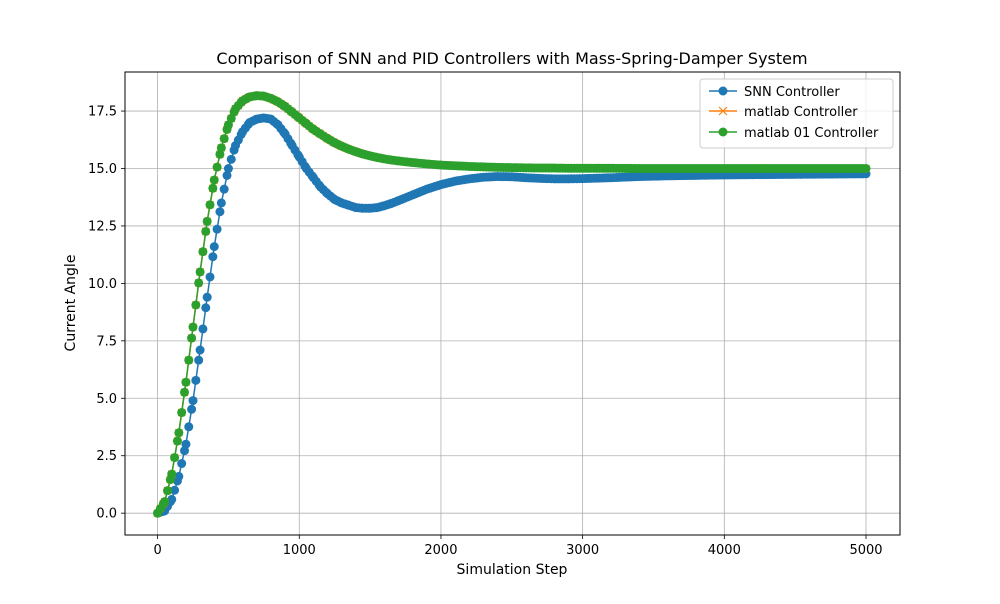 The image size is (1000, 604). What do you see at coordinates (865, 550) in the screenshot?
I see `x-tick-label: 5000` at bounding box center [865, 550].